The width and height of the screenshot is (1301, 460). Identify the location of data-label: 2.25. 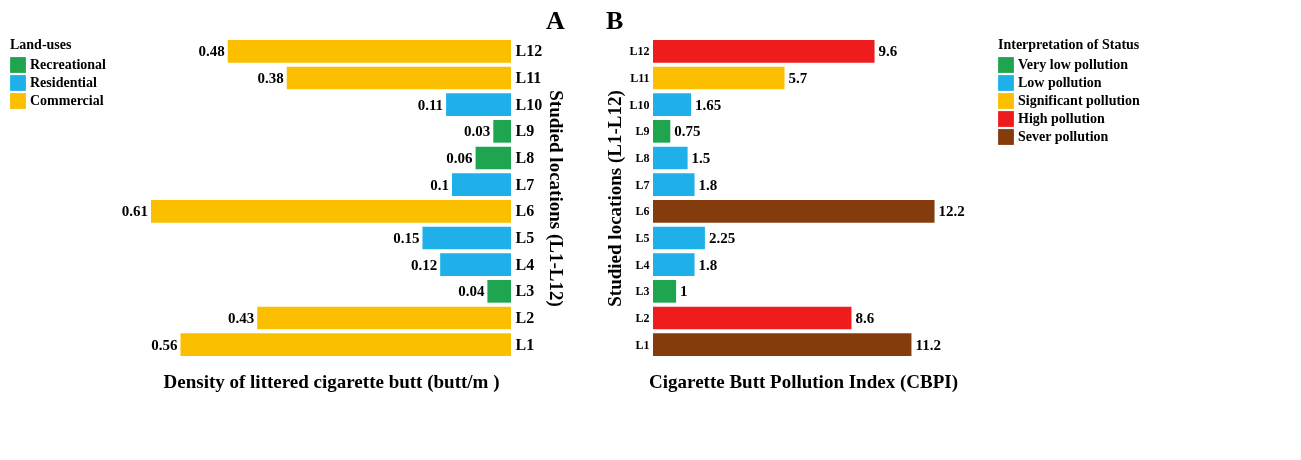
(722, 238).